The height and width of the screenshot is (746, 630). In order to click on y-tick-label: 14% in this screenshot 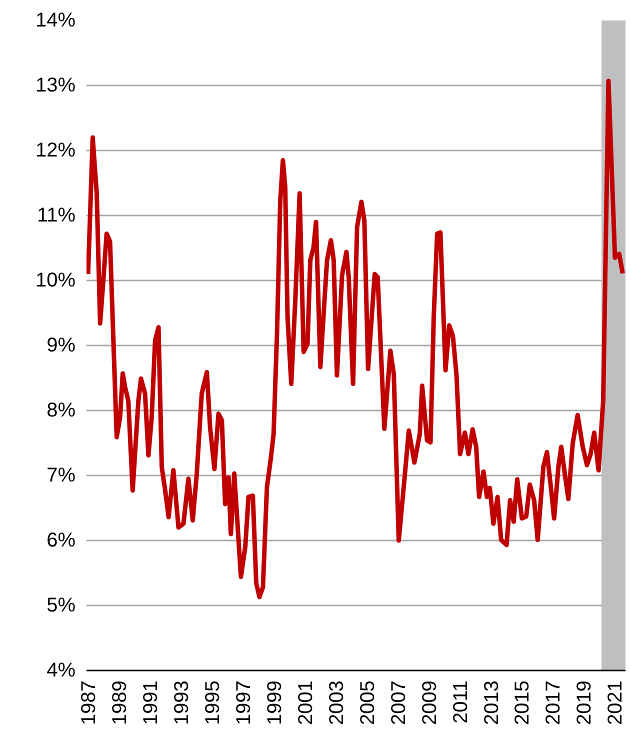, I will do `click(55, 21)`.